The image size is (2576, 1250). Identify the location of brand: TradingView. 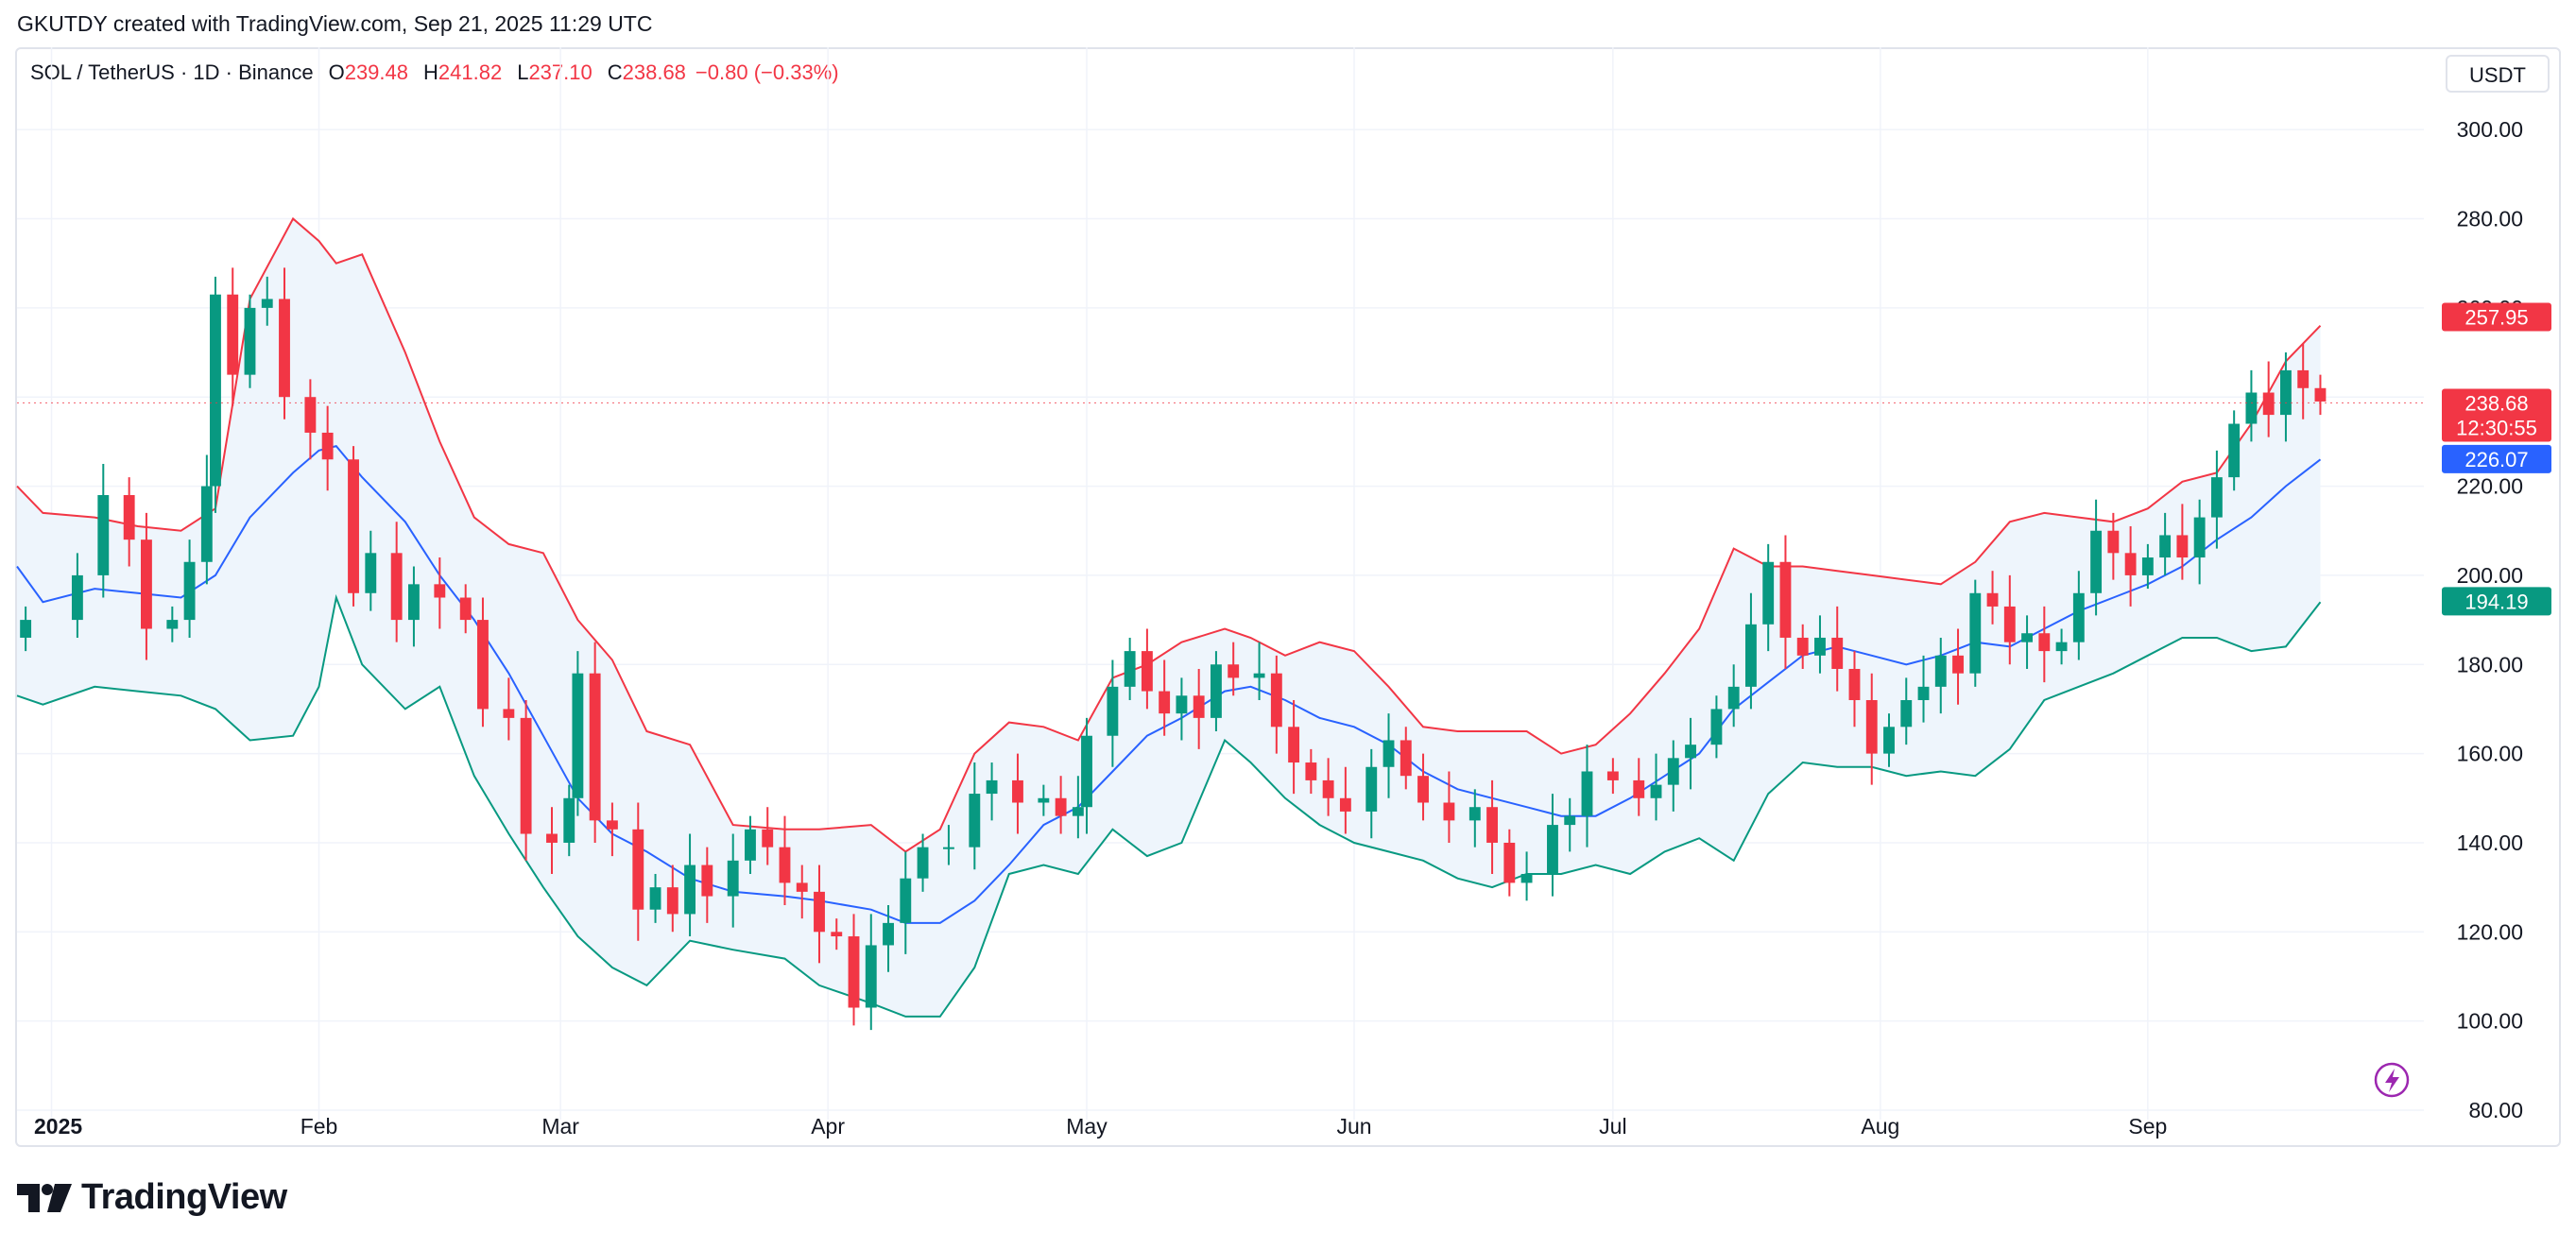
(152, 1197).